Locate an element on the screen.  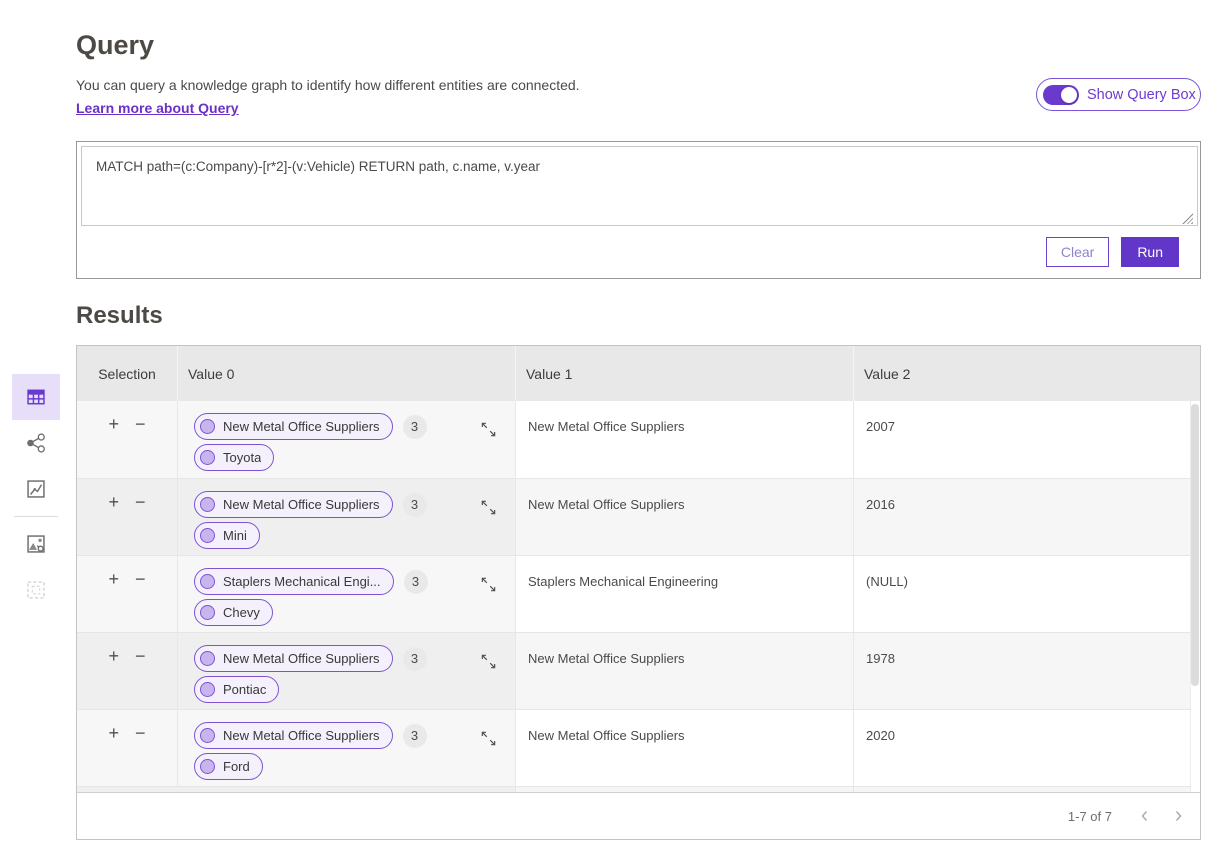
results-view-sidebar is located at coordinates (36, 493).